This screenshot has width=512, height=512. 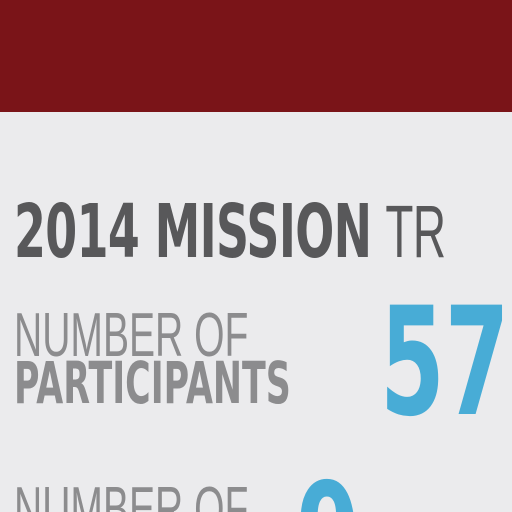 I want to click on stat-participants-label-light: NUMBER OF, so click(x=131, y=335).